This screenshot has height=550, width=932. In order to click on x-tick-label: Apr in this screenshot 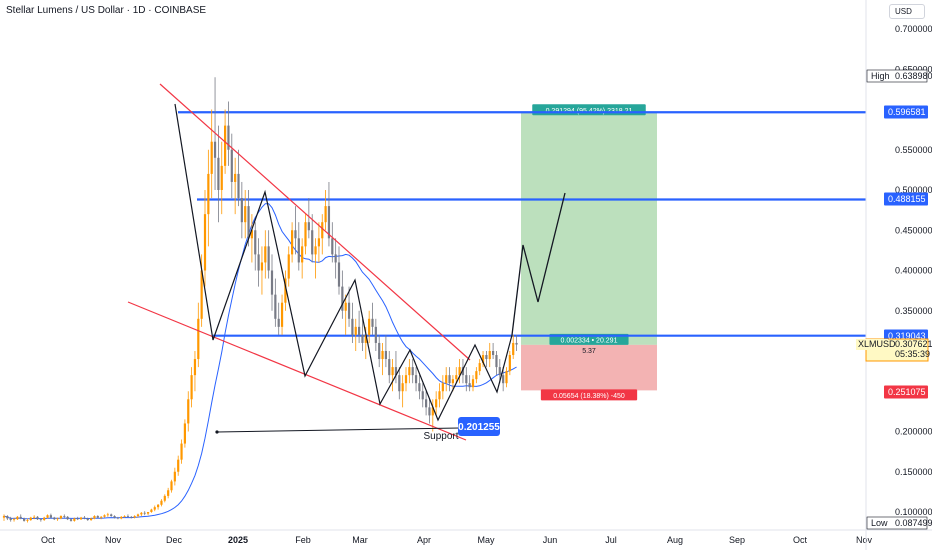, I will do `click(424, 540)`.